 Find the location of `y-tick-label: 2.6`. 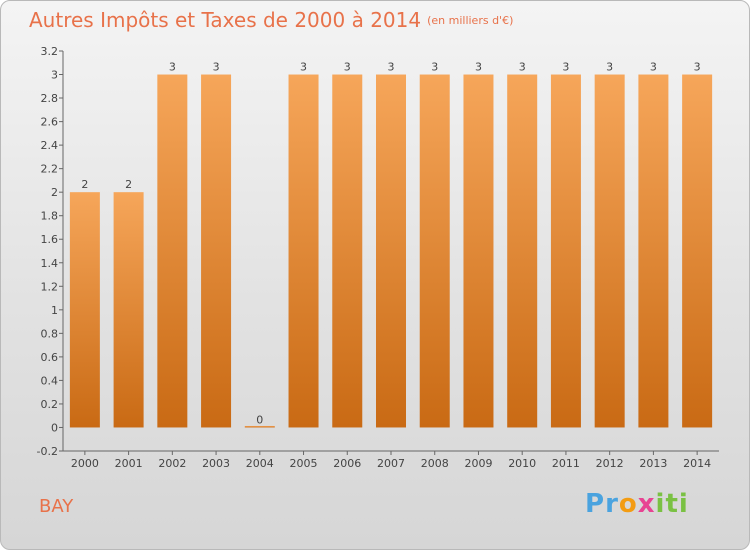

y-tick-label: 2.6 is located at coordinates (50, 122).